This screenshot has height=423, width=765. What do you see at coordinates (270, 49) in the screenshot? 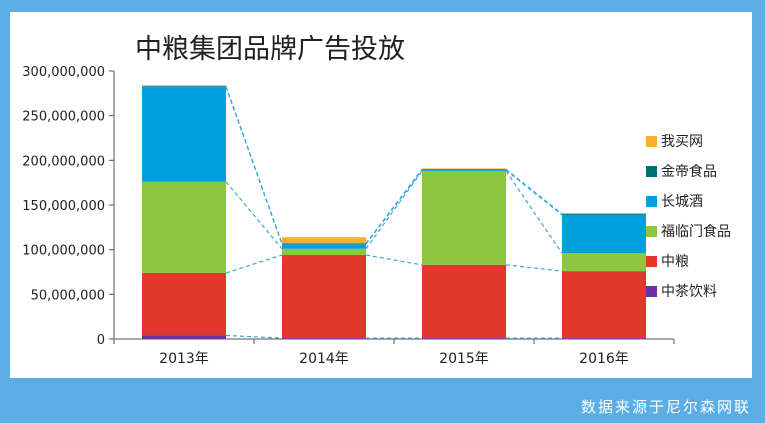
I see `chart-title: 中粮集团品牌广告投放` at bounding box center [270, 49].